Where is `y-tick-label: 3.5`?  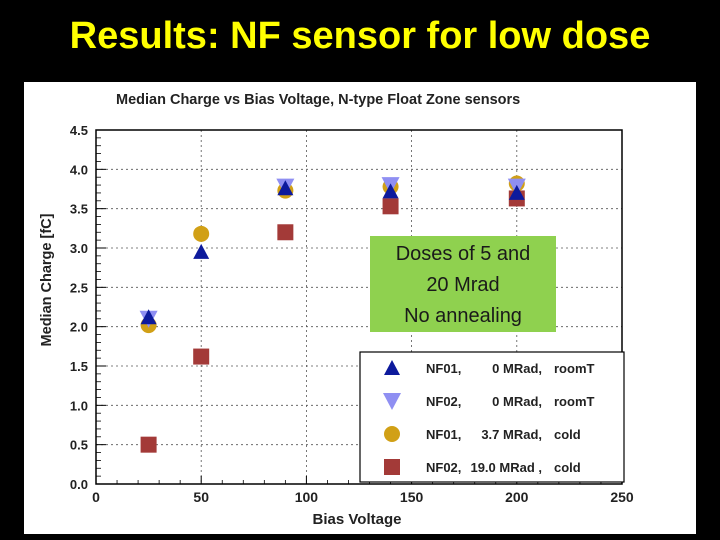
y-tick-label: 3.5 is located at coordinates (79, 209).